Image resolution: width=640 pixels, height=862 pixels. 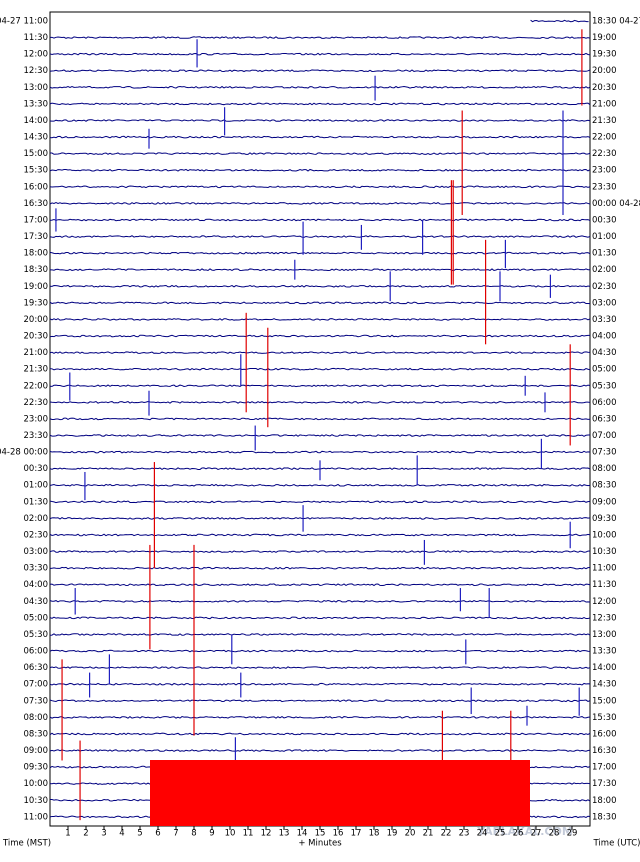 I want to click on x-tick-label: 28, so click(x=554, y=834).